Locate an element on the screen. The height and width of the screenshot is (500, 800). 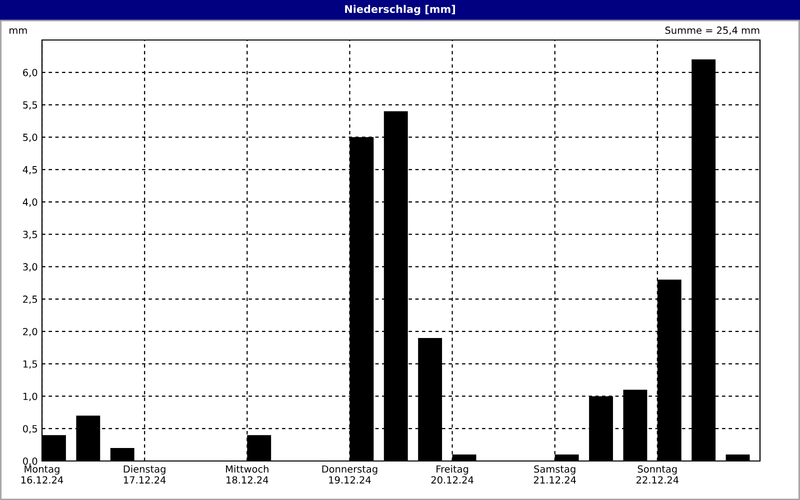
x-tick-label: Mittwoch 18.12.24 is located at coordinates (247, 474).